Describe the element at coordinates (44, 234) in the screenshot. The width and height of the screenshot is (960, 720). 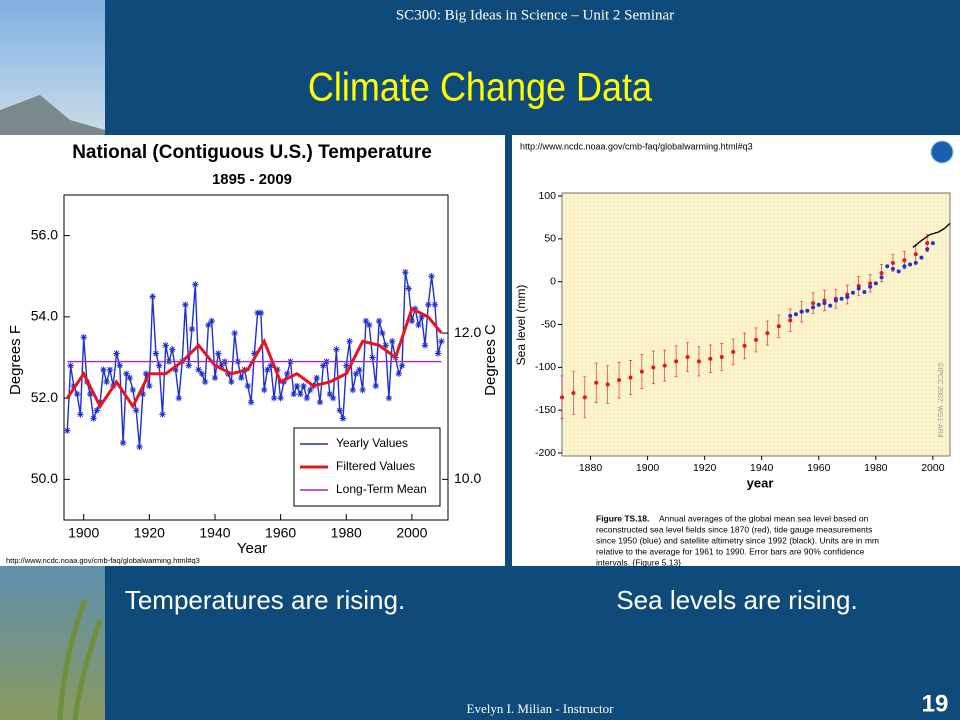
I see `y-tick-label: 56.0` at that location.